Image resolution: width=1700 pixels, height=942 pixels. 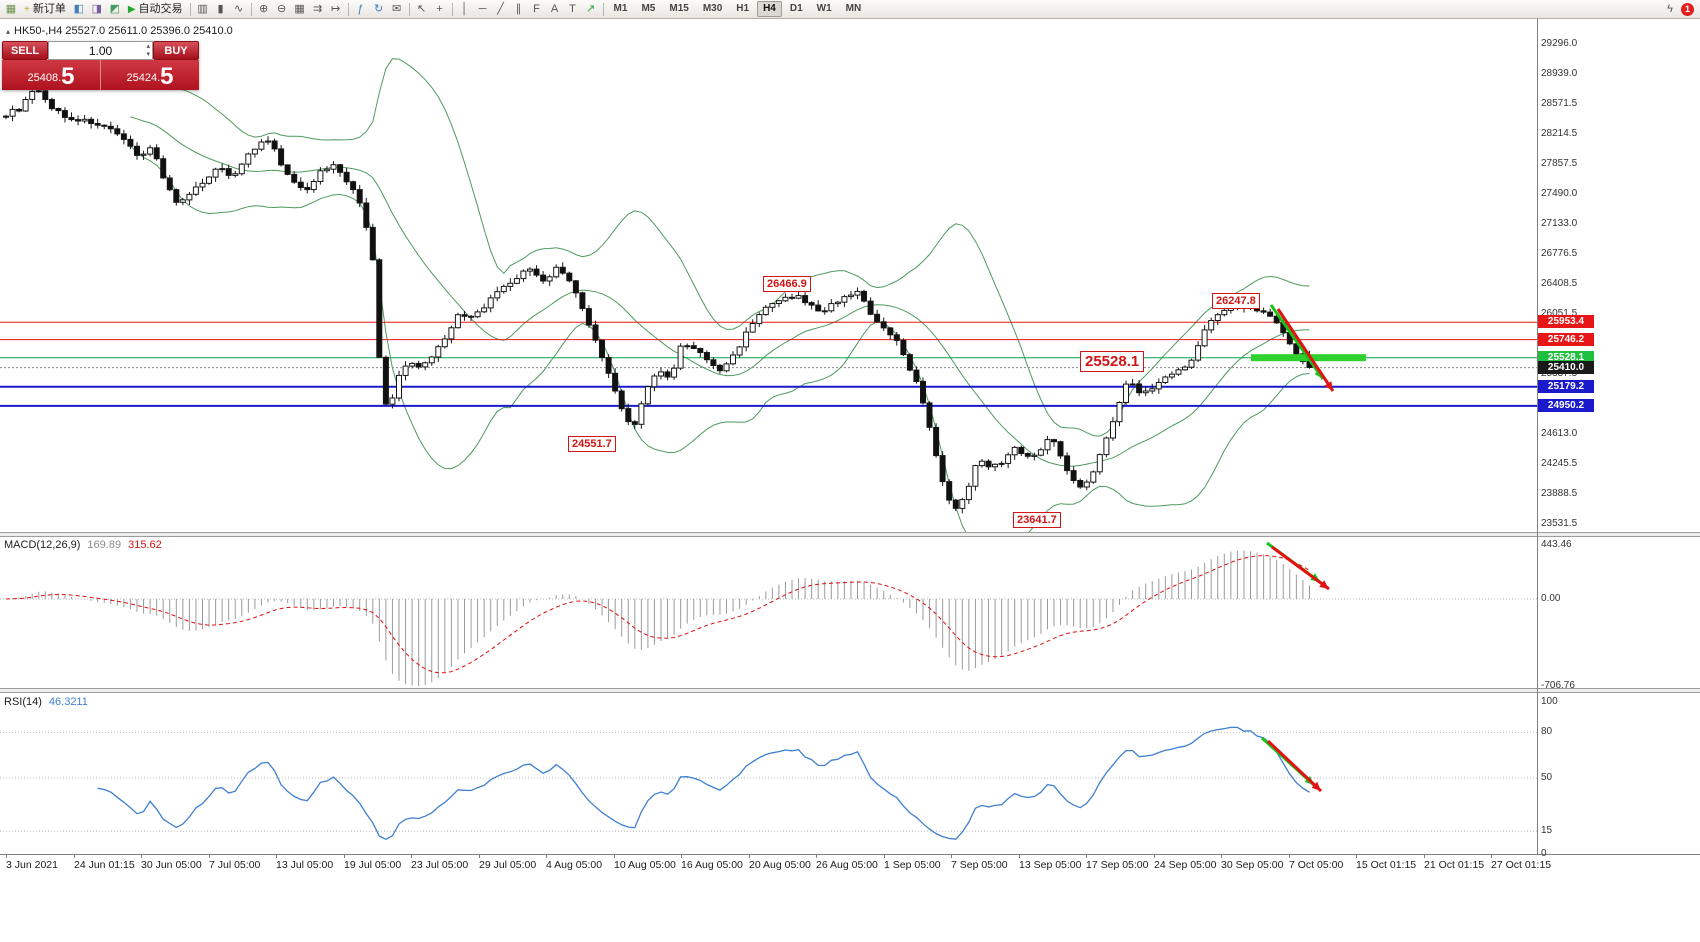 What do you see at coordinates (482, 8) in the screenshot?
I see `horizontal-line-icon: ─` at bounding box center [482, 8].